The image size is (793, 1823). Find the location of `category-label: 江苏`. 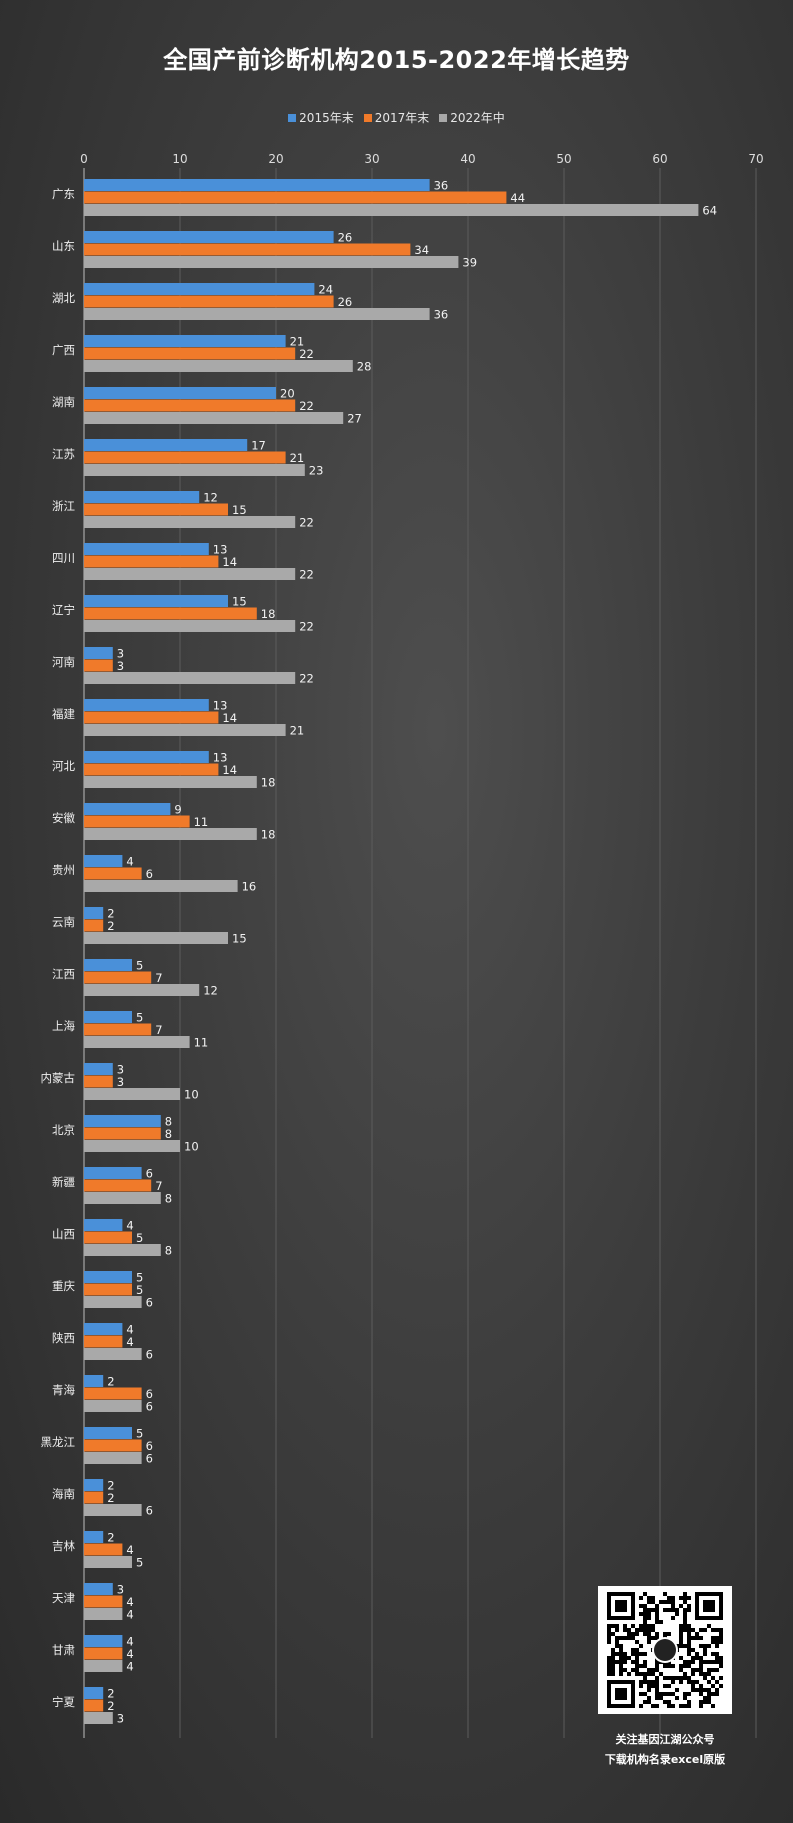

category-label: 江苏 is located at coordinates (63, 454).